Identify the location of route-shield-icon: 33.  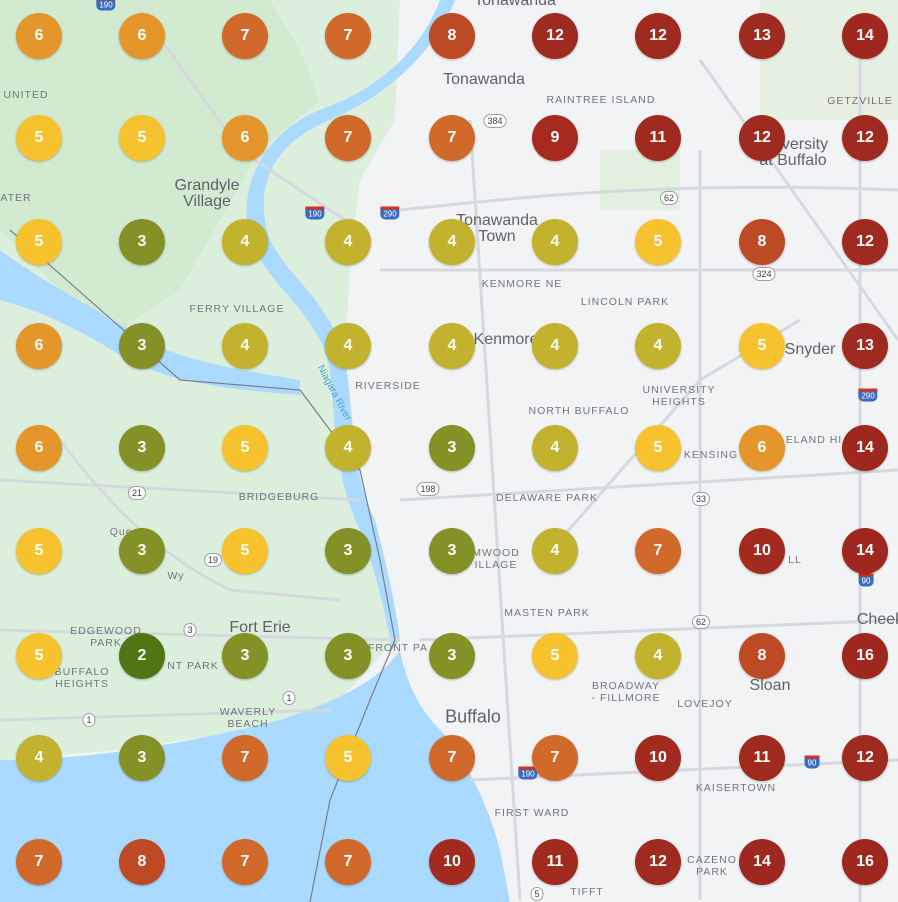
(701, 499).